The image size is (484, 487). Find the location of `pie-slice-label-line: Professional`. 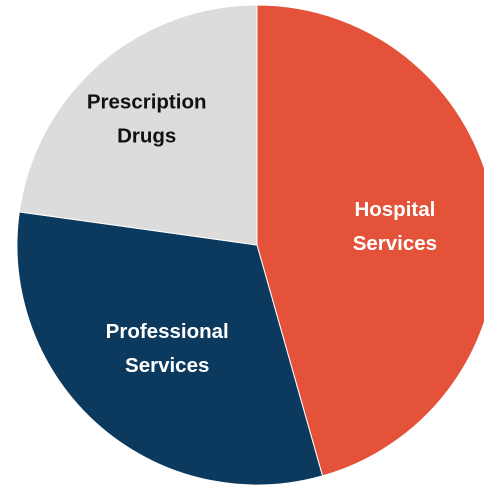

pie-slice-label-line: Professional is located at coordinates (167, 331).